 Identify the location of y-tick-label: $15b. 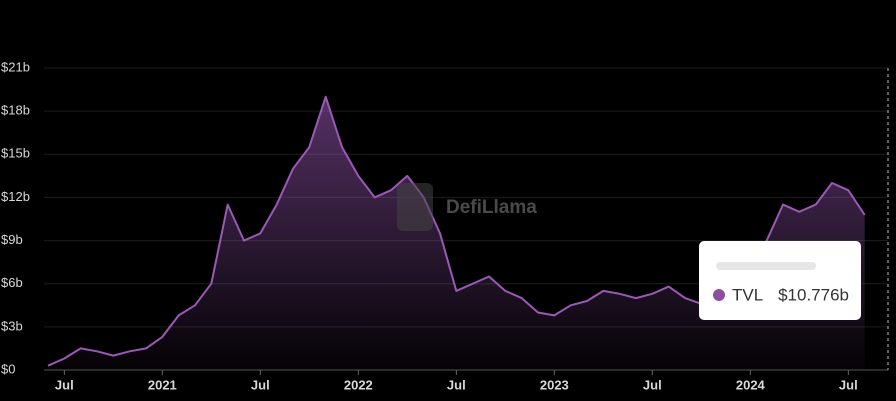
(15, 153).